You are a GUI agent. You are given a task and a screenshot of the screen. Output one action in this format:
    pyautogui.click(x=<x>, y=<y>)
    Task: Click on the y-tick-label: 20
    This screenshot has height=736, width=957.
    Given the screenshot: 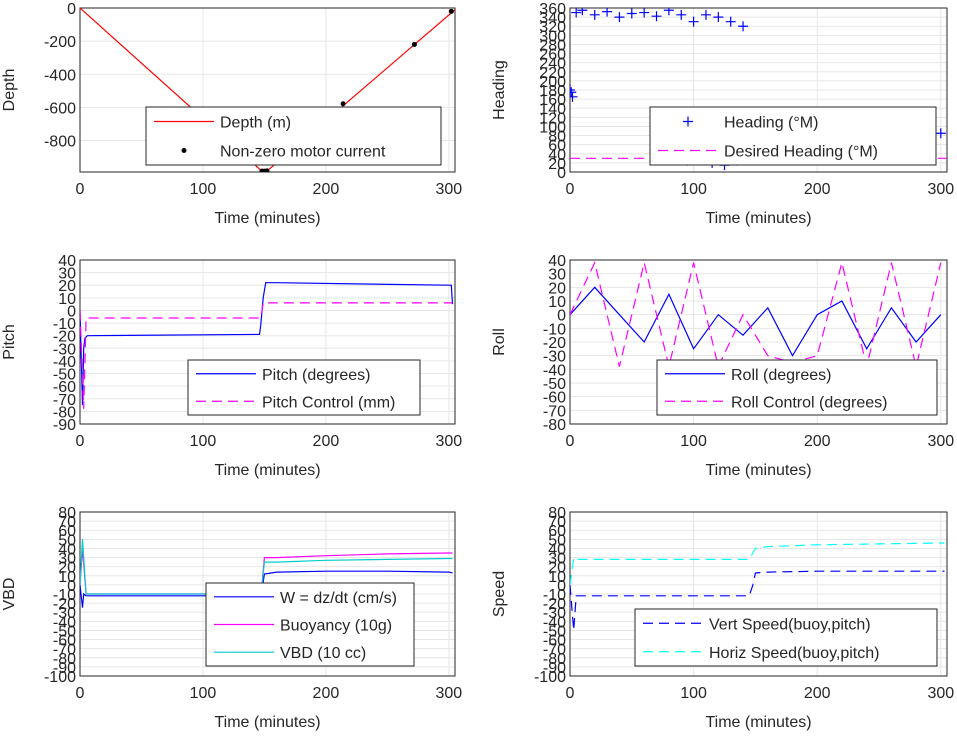 What is the action you would take?
    pyautogui.click(x=67, y=568)
    